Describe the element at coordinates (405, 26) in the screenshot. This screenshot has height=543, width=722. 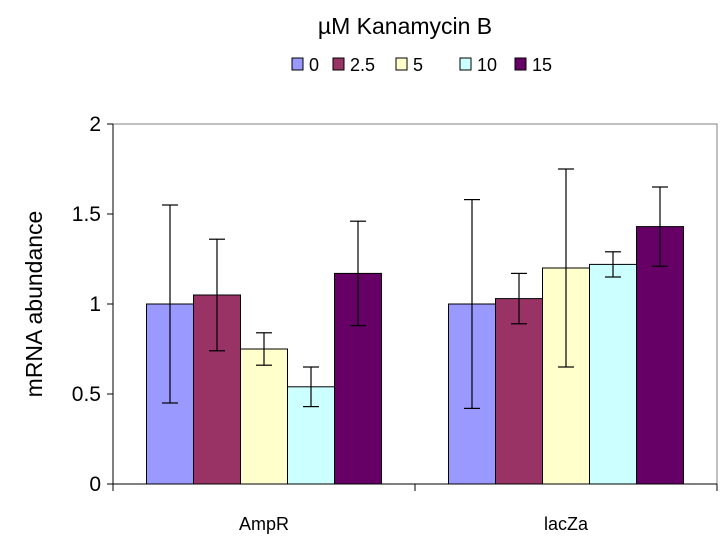
I see `legend-title: µM Kanamycin B` at that location.